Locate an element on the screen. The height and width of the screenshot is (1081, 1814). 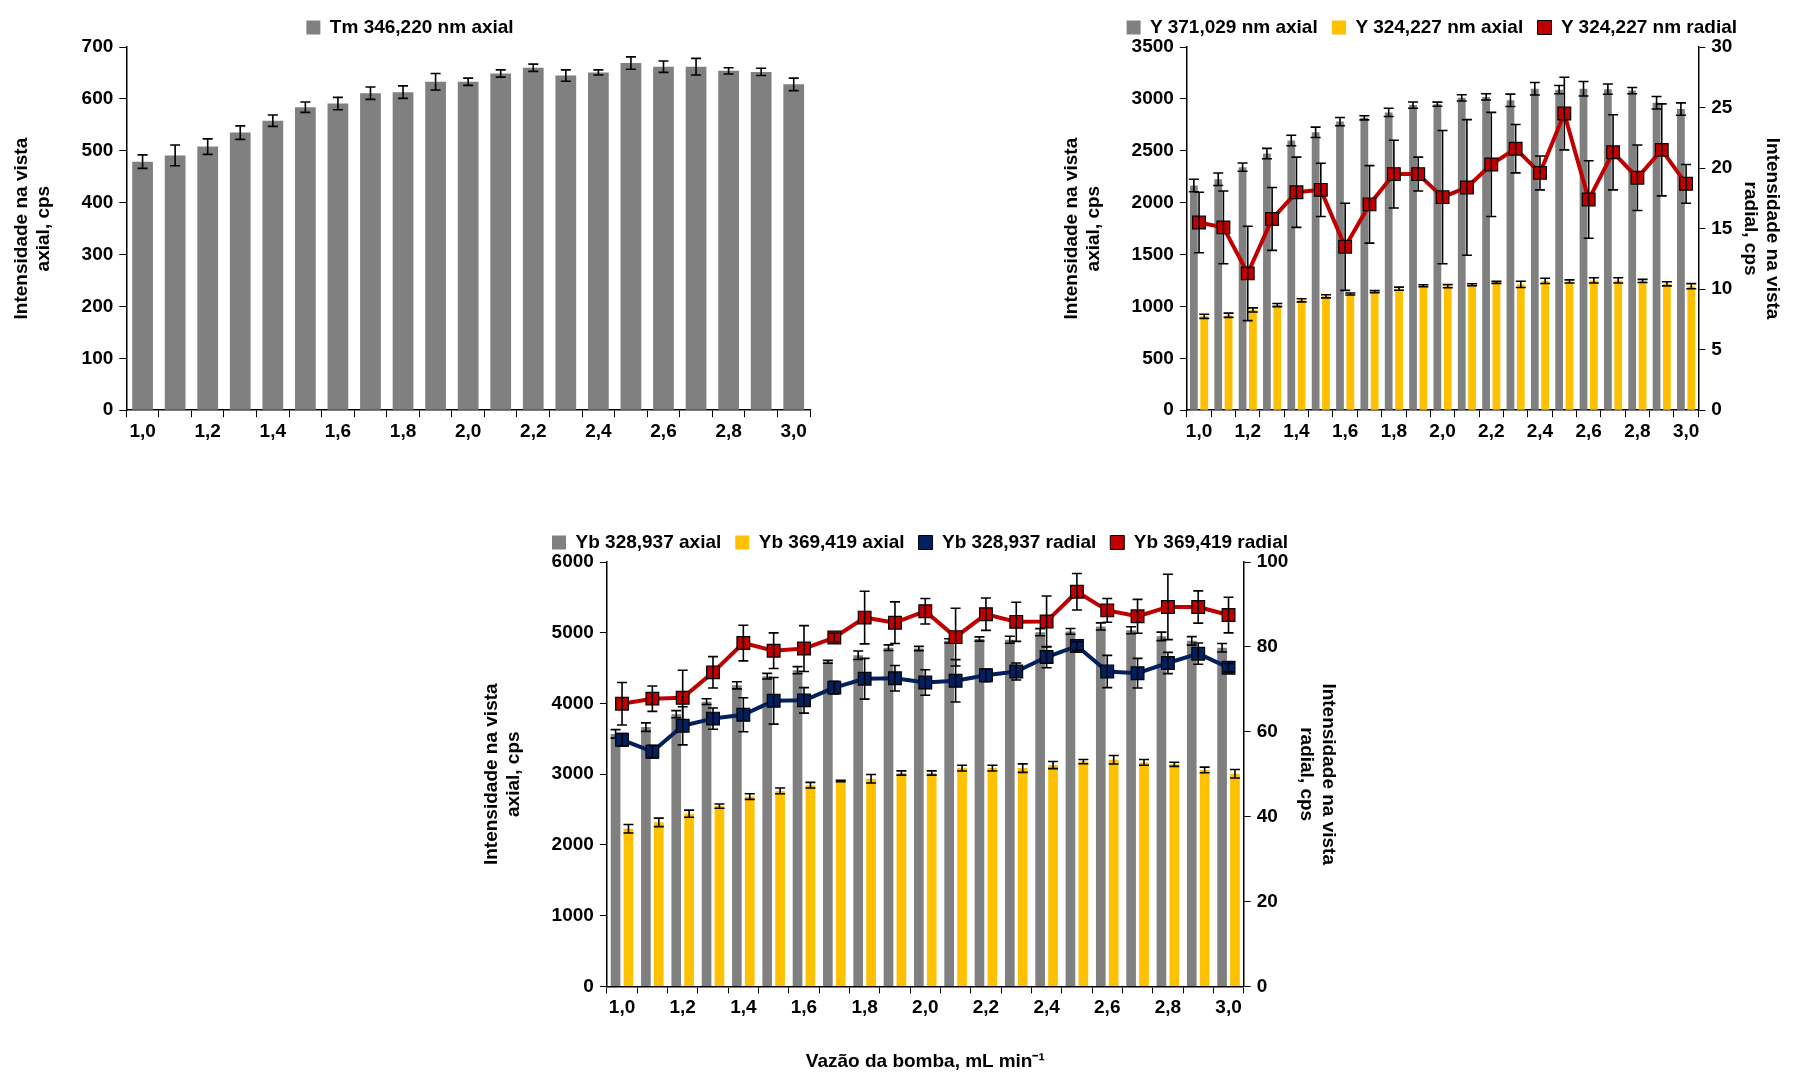
x-tick-label: 2,2 is located at coordinates (986, 1007).